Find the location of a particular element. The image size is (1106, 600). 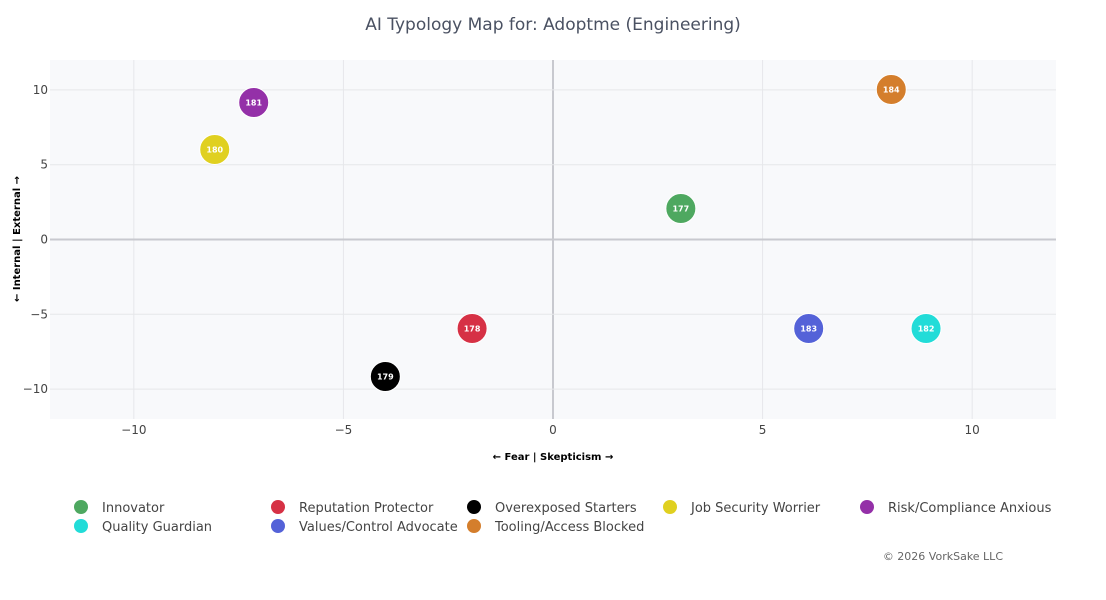

data-point-label: 184 is located at coordinates (891, 89).